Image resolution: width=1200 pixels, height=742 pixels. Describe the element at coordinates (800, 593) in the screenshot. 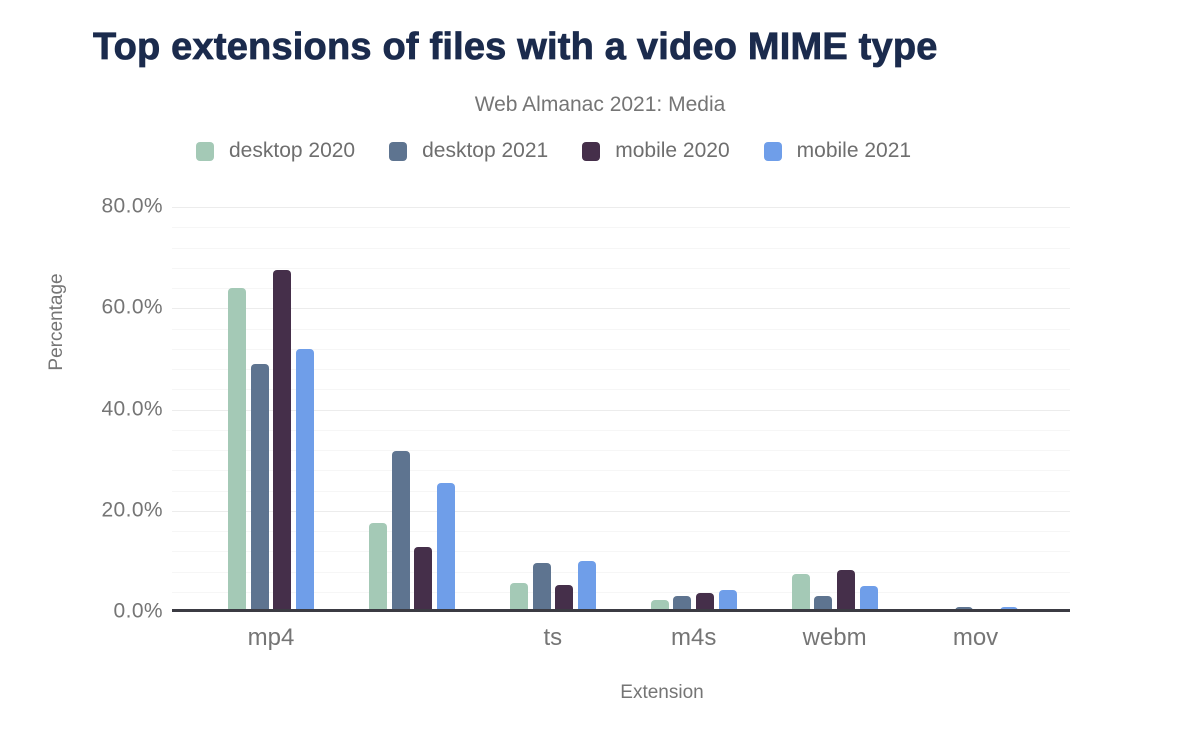

I see `bar-webm-desktop-2020` at that location.